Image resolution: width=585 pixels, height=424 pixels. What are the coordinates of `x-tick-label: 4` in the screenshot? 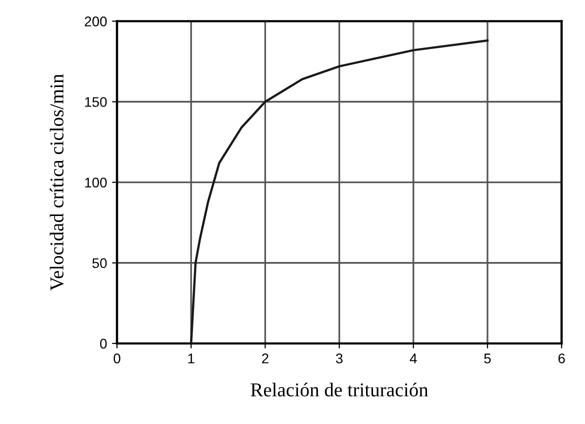 It's located at (413, 359).